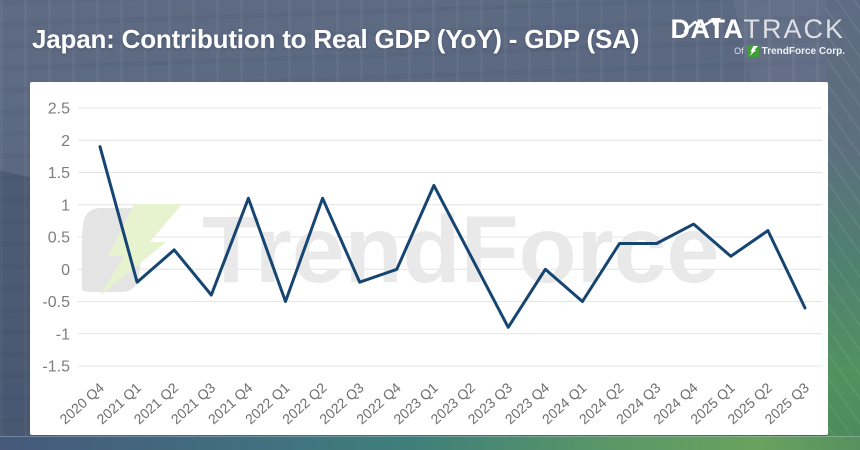 This screenshot has width=860, height=450. I want to click on logo-byline-company: TrendForce Corp., so click(803, 51).